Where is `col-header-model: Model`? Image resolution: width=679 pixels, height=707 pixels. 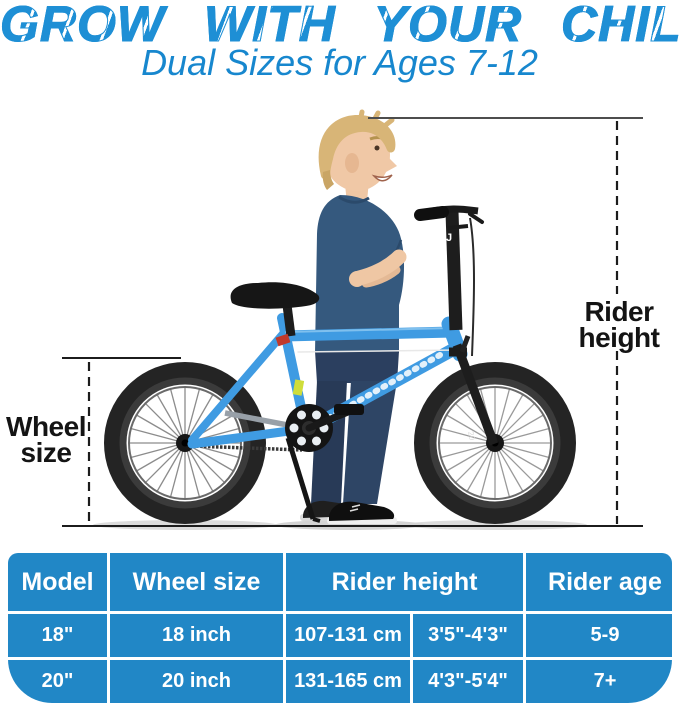
col-header-model: Model is located at coordinates (57, 582).